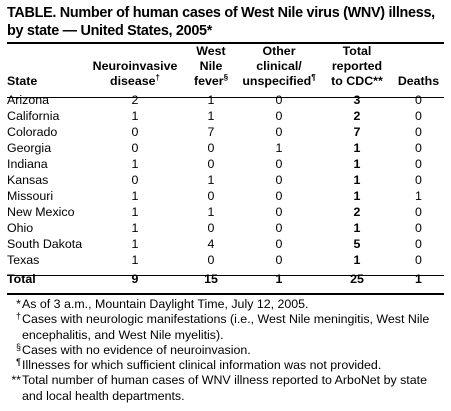 This screenshot has width=451, height=411. I want to click on cell-state: Ohio, so click(20, 228).